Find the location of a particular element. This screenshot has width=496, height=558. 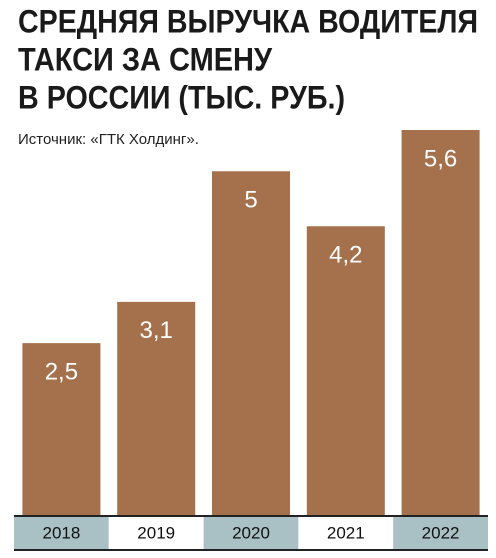

x-tick-label: 2020 is located at coordinates (251, 532).